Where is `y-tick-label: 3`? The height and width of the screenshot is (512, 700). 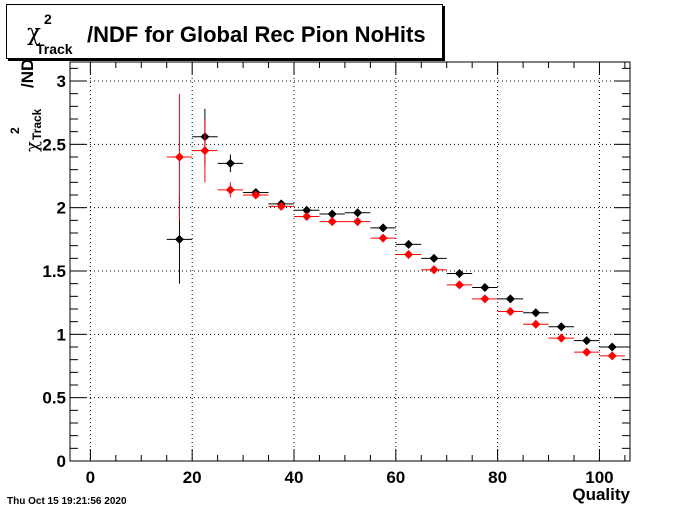 y-tick-label: 3 is located at coordinates (61, 81).